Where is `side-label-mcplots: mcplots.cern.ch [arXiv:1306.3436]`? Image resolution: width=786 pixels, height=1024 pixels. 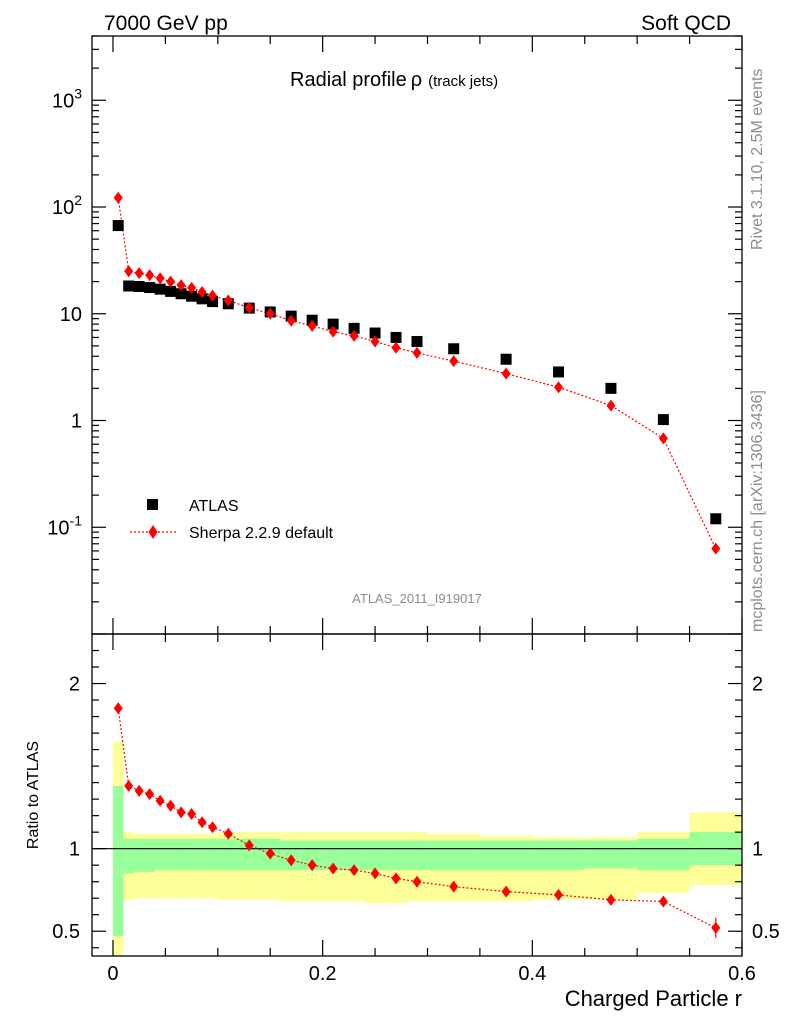
side-label-mcplots: mcplots.cern.ch [arXiv:1306.3436] is located at coordinates (757, 511).